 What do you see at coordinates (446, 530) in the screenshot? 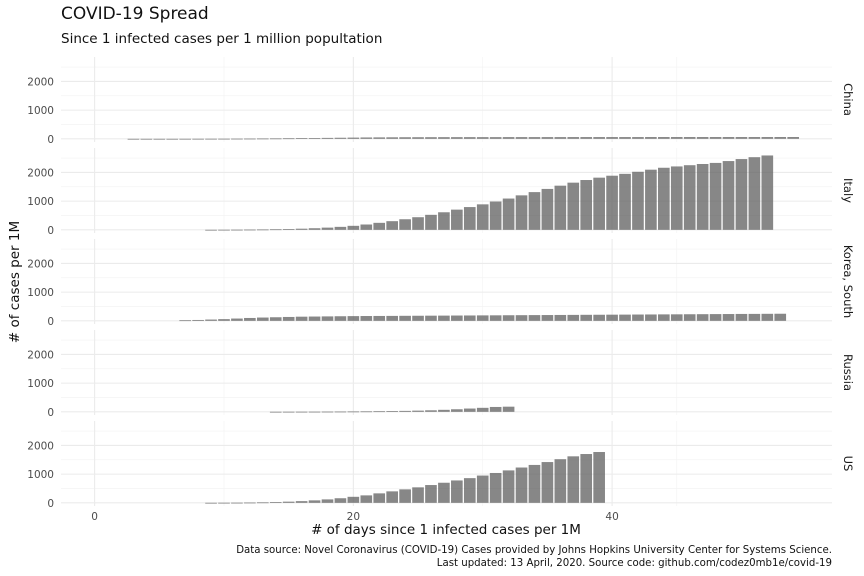
I see `x-axis-label: # of days since 1 infected cases per 1M` at bounding box center [446, 530].